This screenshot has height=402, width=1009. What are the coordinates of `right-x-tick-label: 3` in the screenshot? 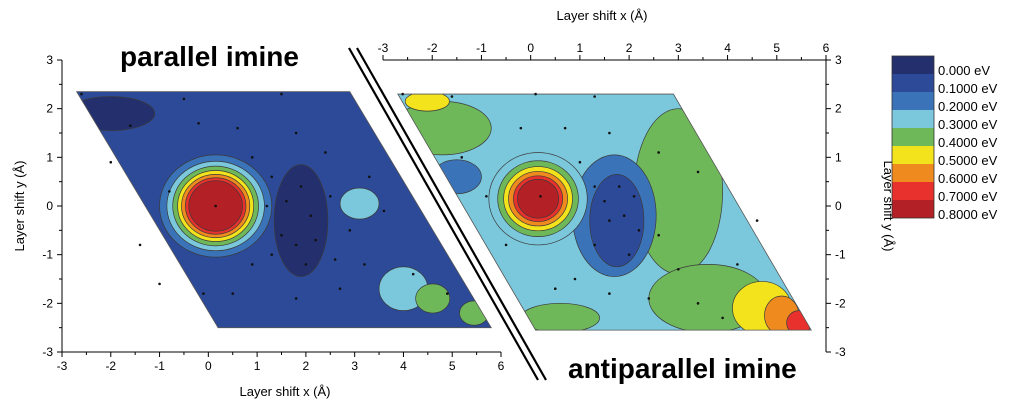 It's located at (678, 48).